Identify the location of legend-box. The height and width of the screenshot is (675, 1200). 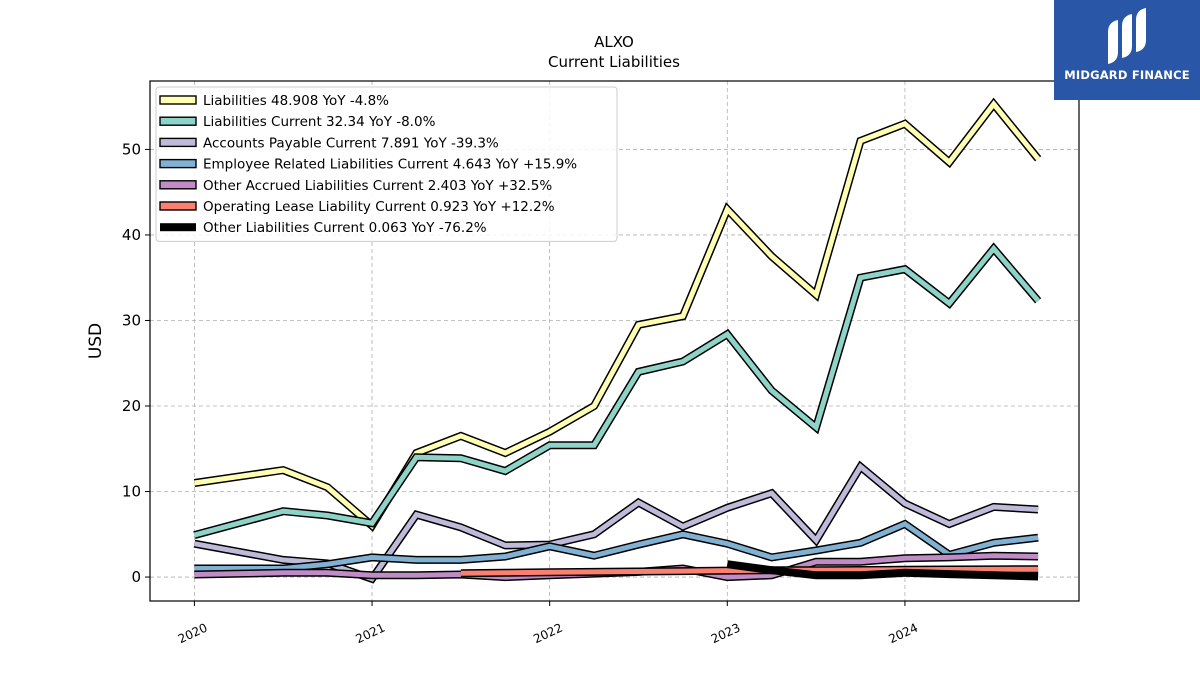
(386, 164).